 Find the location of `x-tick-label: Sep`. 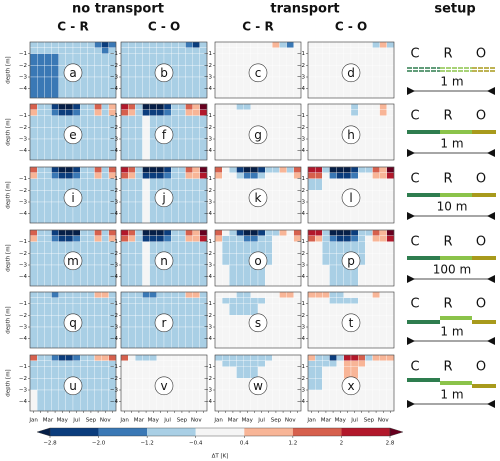

x-tick-label: Sep is located at coordinates (91, 421).